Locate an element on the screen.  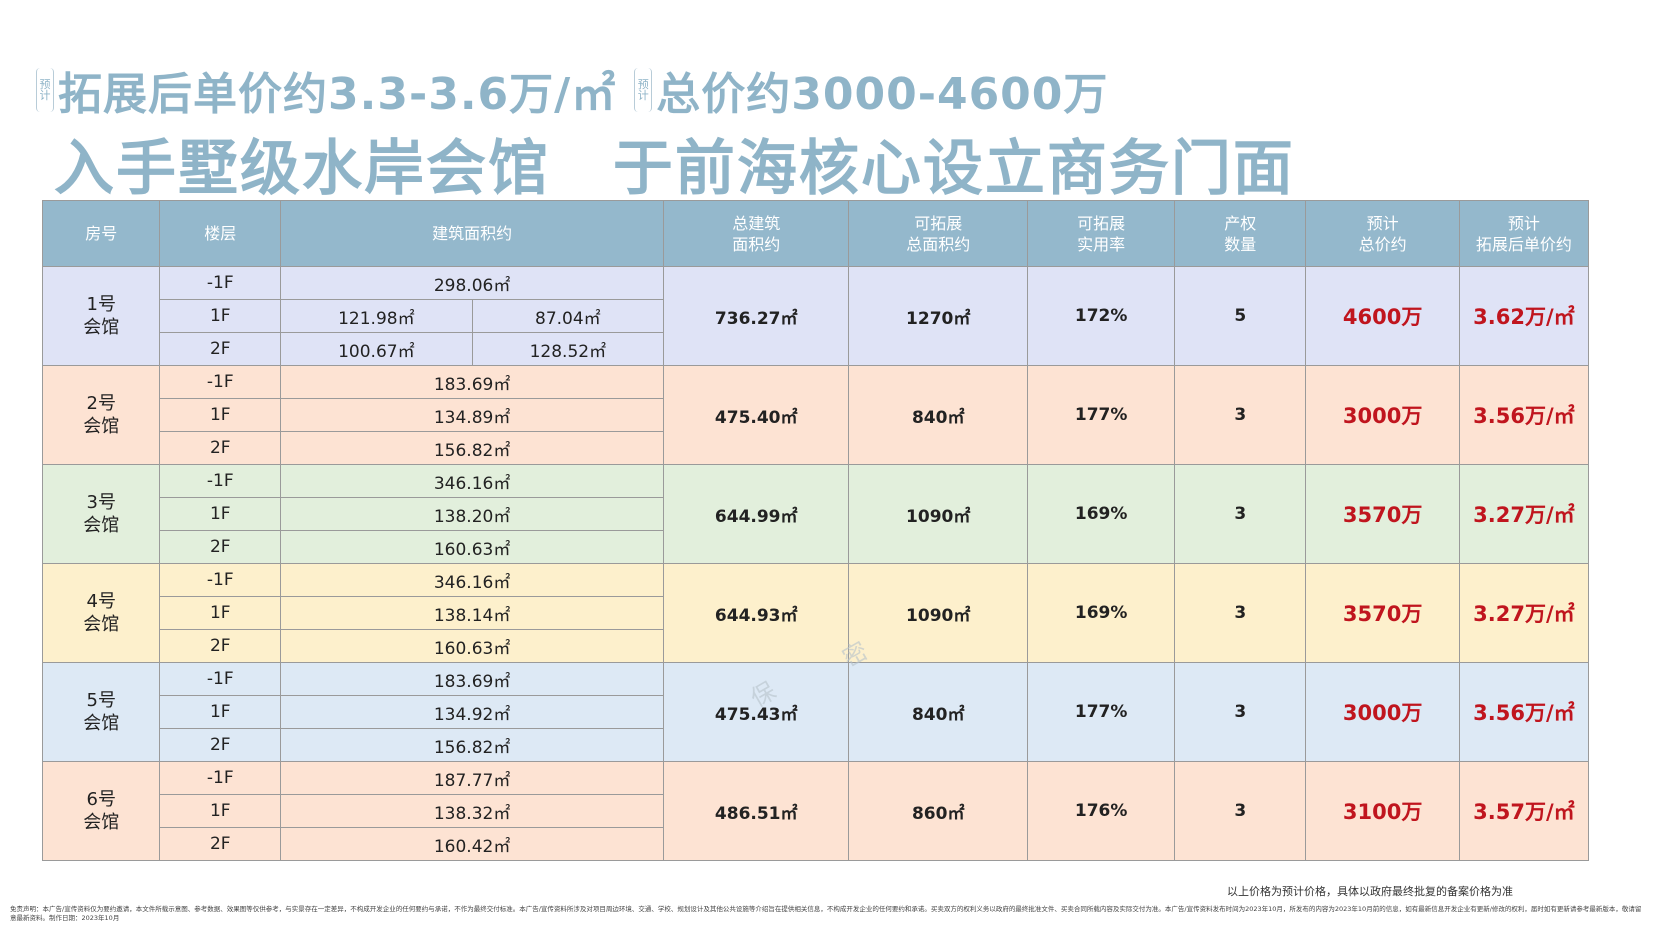
expand-area-cell: 840㎡ is located at coordinates (938, 415).